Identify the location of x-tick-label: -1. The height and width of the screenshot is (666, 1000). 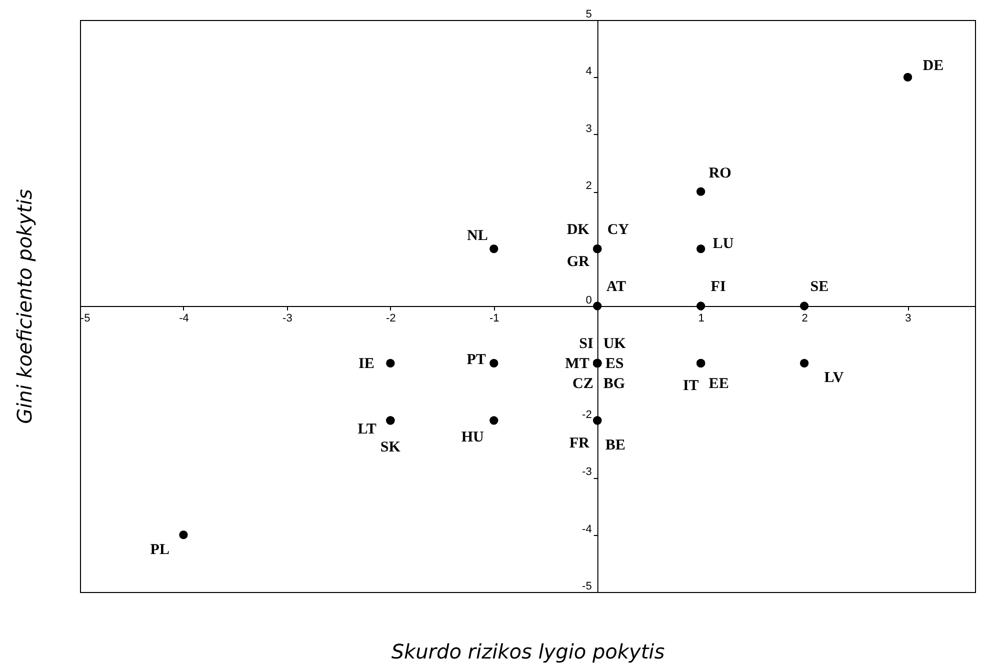
(494, 318).